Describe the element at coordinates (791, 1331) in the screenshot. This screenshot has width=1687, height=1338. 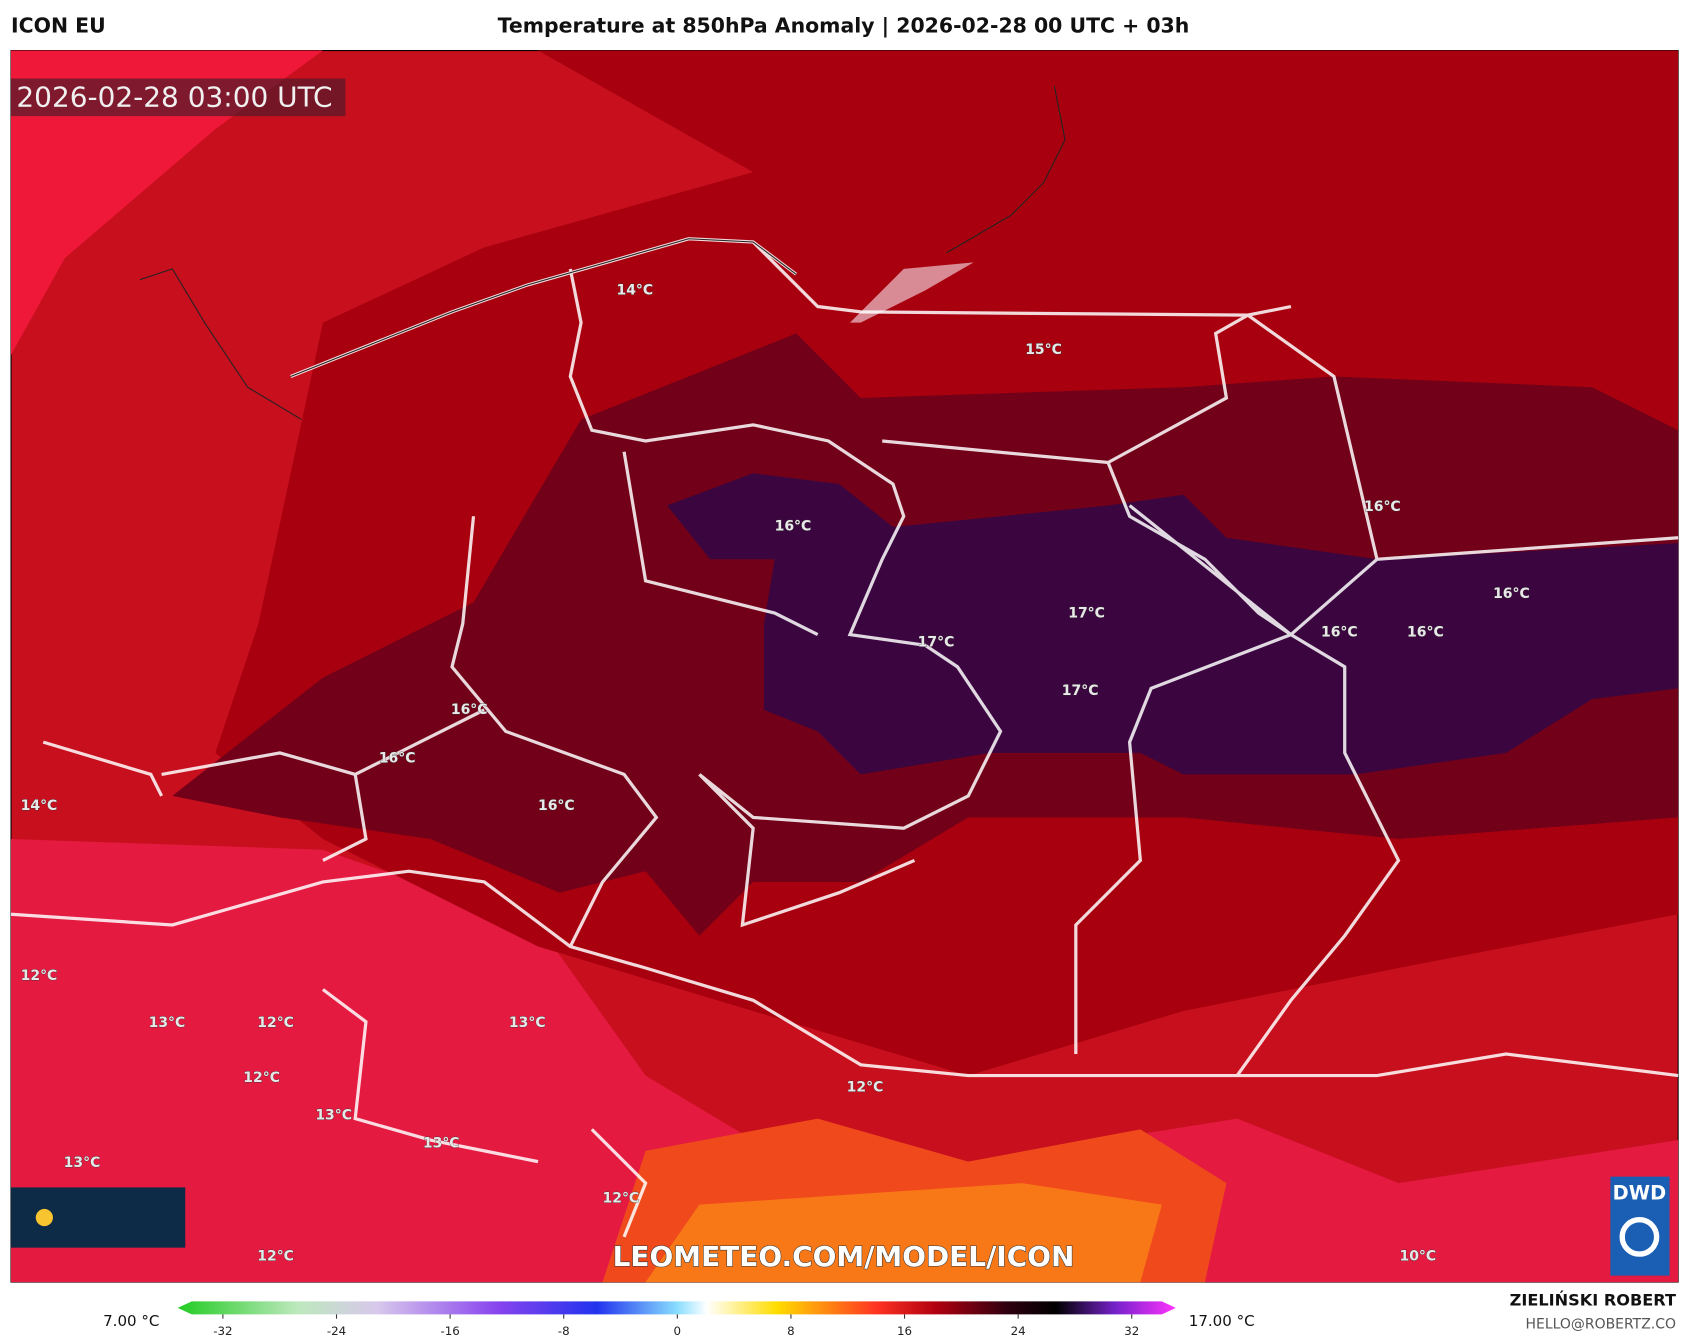
I see `colorbar-tick-label: 8` at that location.